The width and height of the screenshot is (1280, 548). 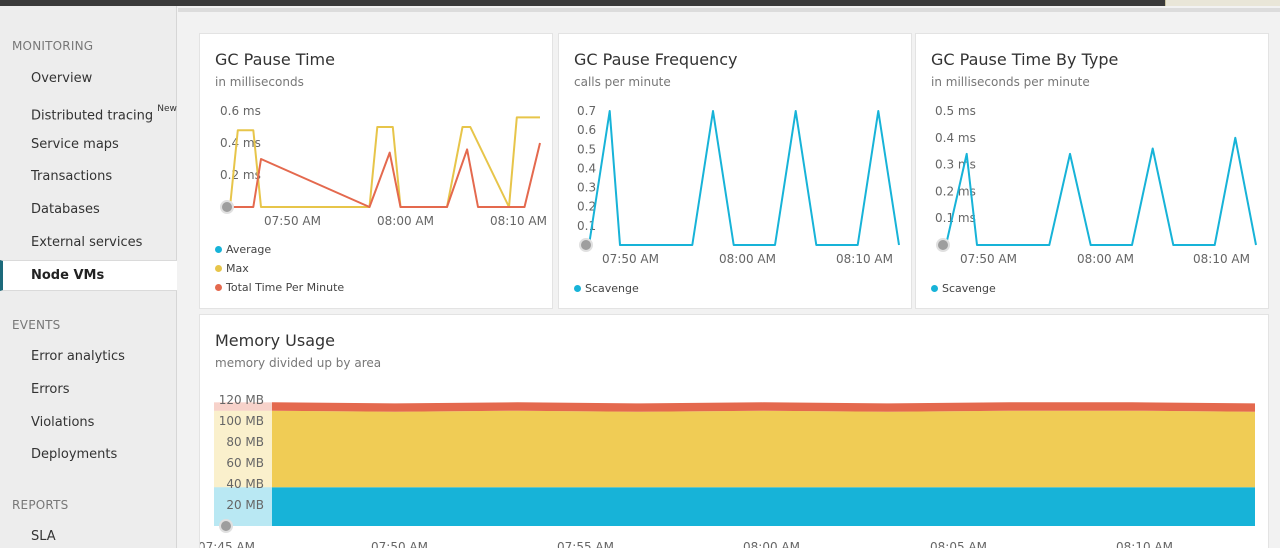 I want to click on series-line-total-time-per-minute, so click(x=385, y=175).